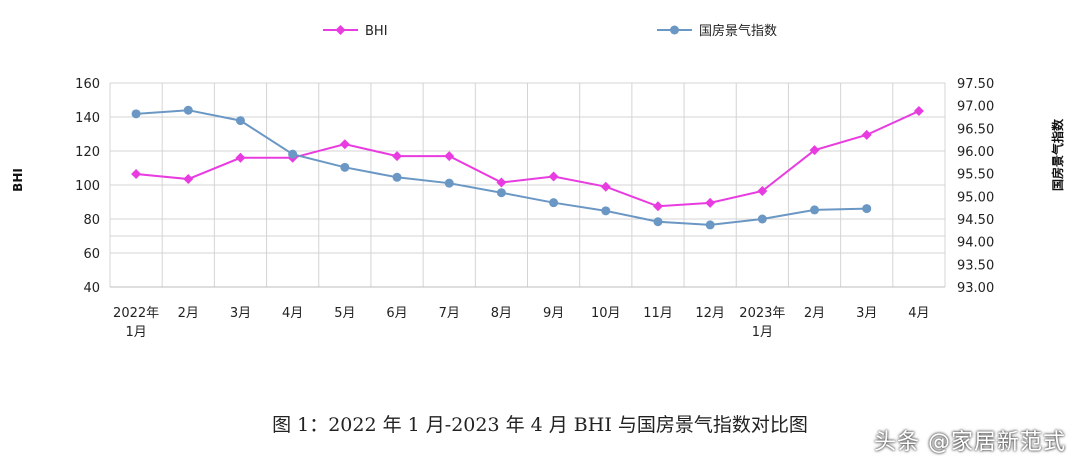 This screenshot has height=470, width=1080. What do you see at coordinates (87, 118) in the screenshot?
I see `y-left-tick-label: 140` at bounding box center [87, 118].